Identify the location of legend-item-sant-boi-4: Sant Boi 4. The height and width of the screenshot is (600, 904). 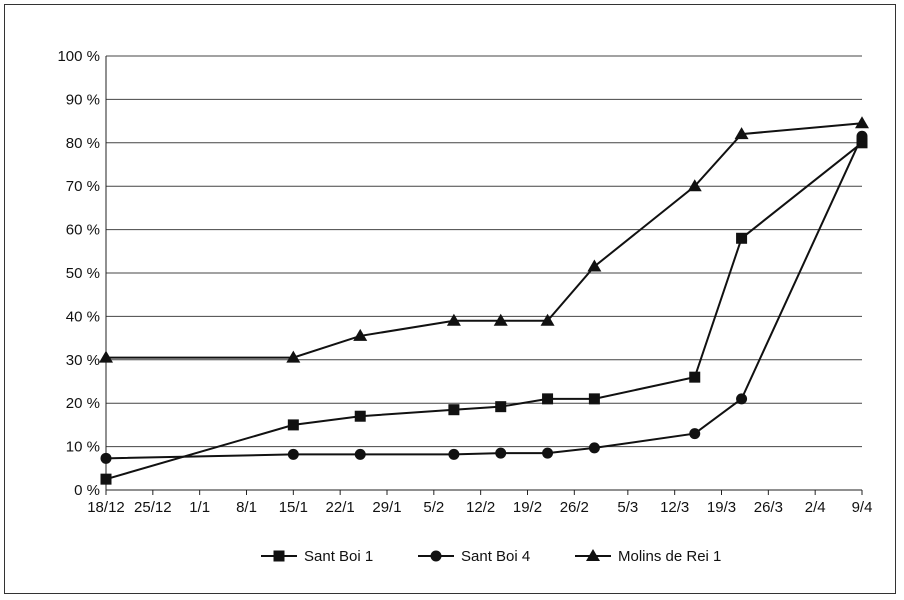
(474, 556).